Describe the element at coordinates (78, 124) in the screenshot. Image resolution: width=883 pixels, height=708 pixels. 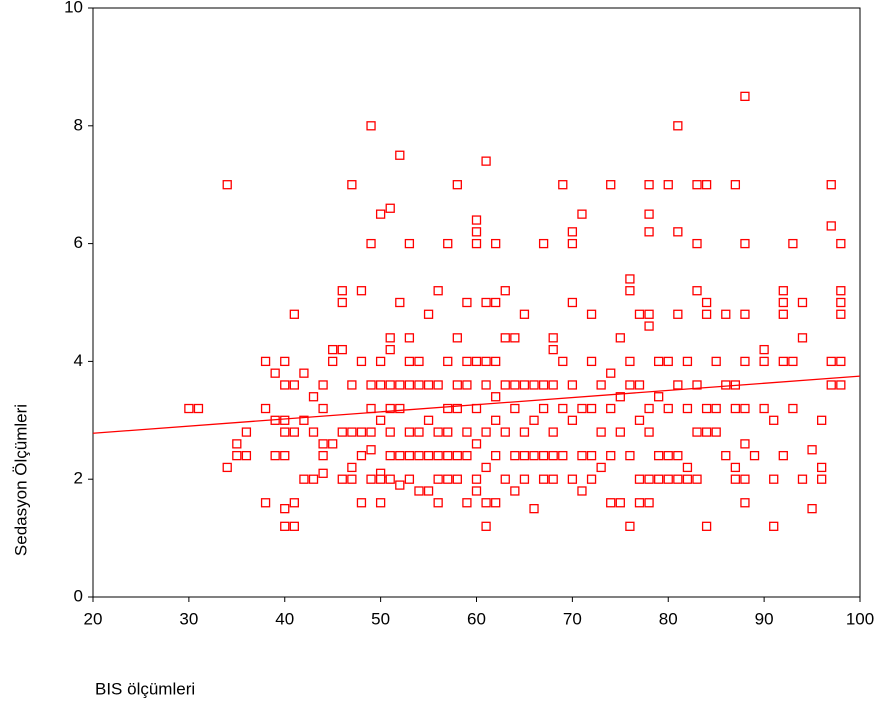
I see `y-tick-label: 8` at that location.